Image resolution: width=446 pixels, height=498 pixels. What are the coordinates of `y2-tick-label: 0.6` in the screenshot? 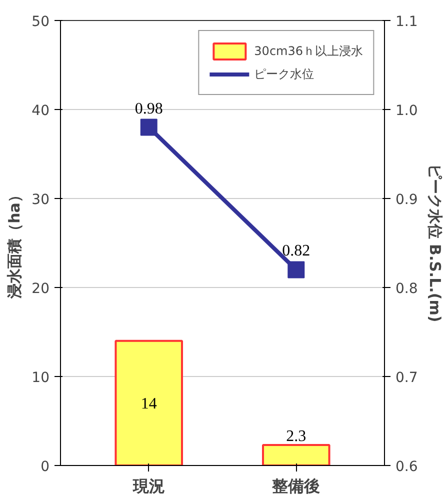 It's located at (407, 467).